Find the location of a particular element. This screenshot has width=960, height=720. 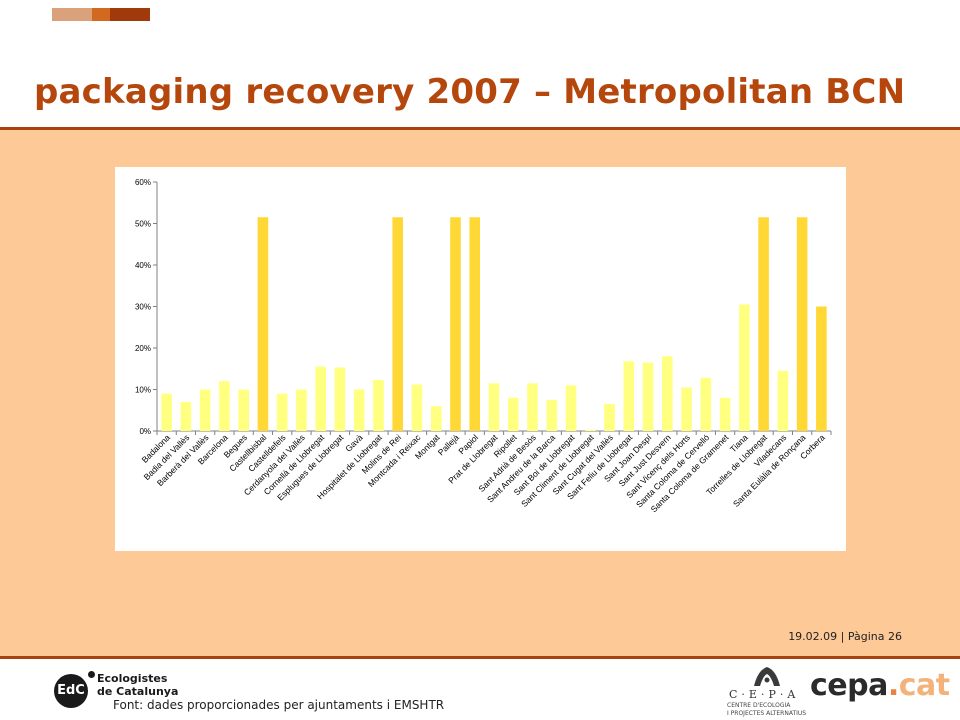

edc-mark: EdC is located at coordinates (71, 690).